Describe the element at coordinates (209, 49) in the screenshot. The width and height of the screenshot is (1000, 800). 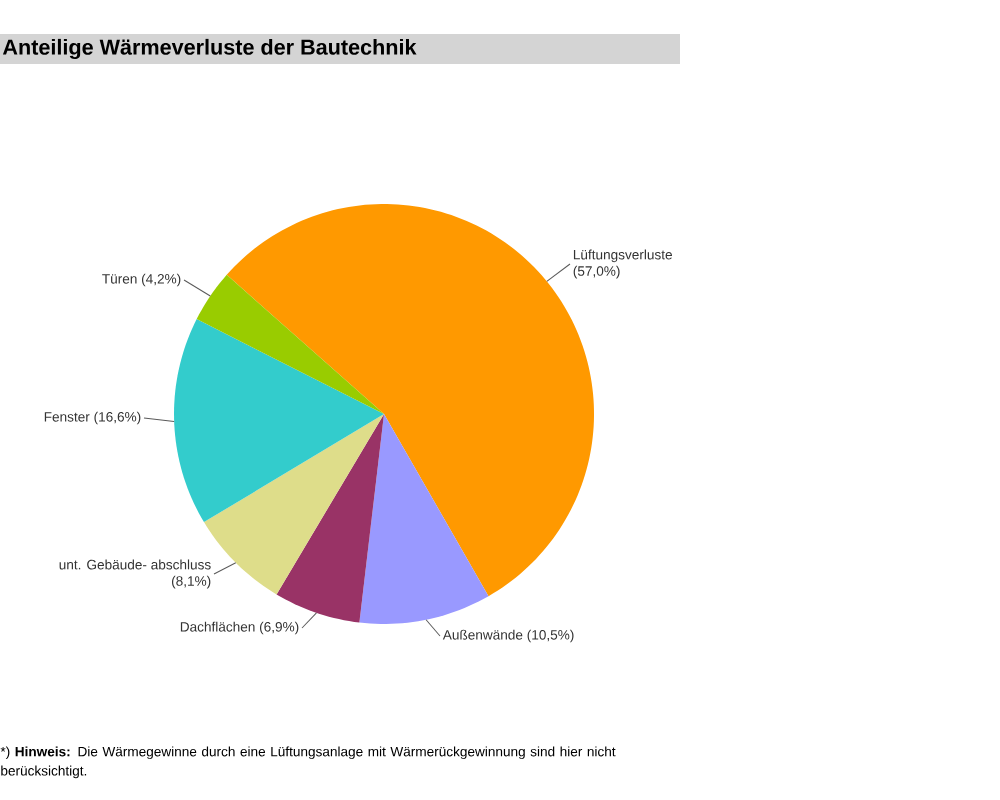
I see `chart-title: Anteilige Wärmeverluste der Bautechnik` at that location.